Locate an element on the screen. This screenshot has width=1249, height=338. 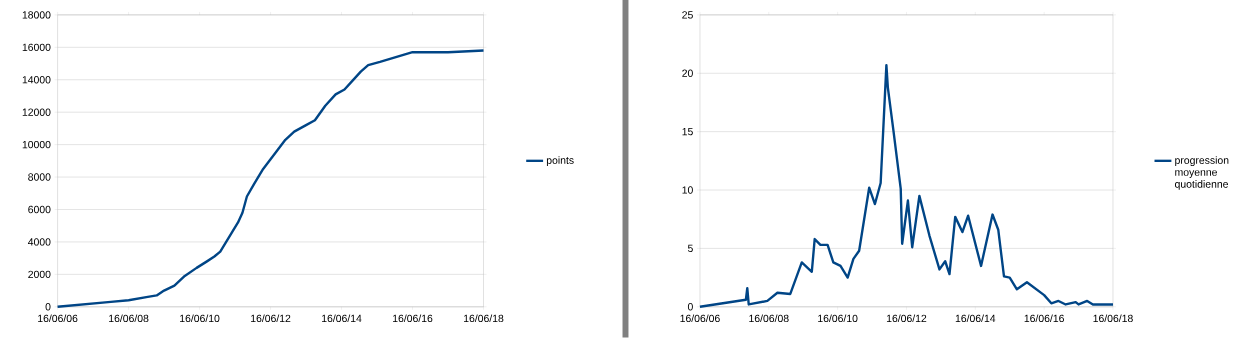
y-tick-label: 25 is located at coordinates (687, 15).